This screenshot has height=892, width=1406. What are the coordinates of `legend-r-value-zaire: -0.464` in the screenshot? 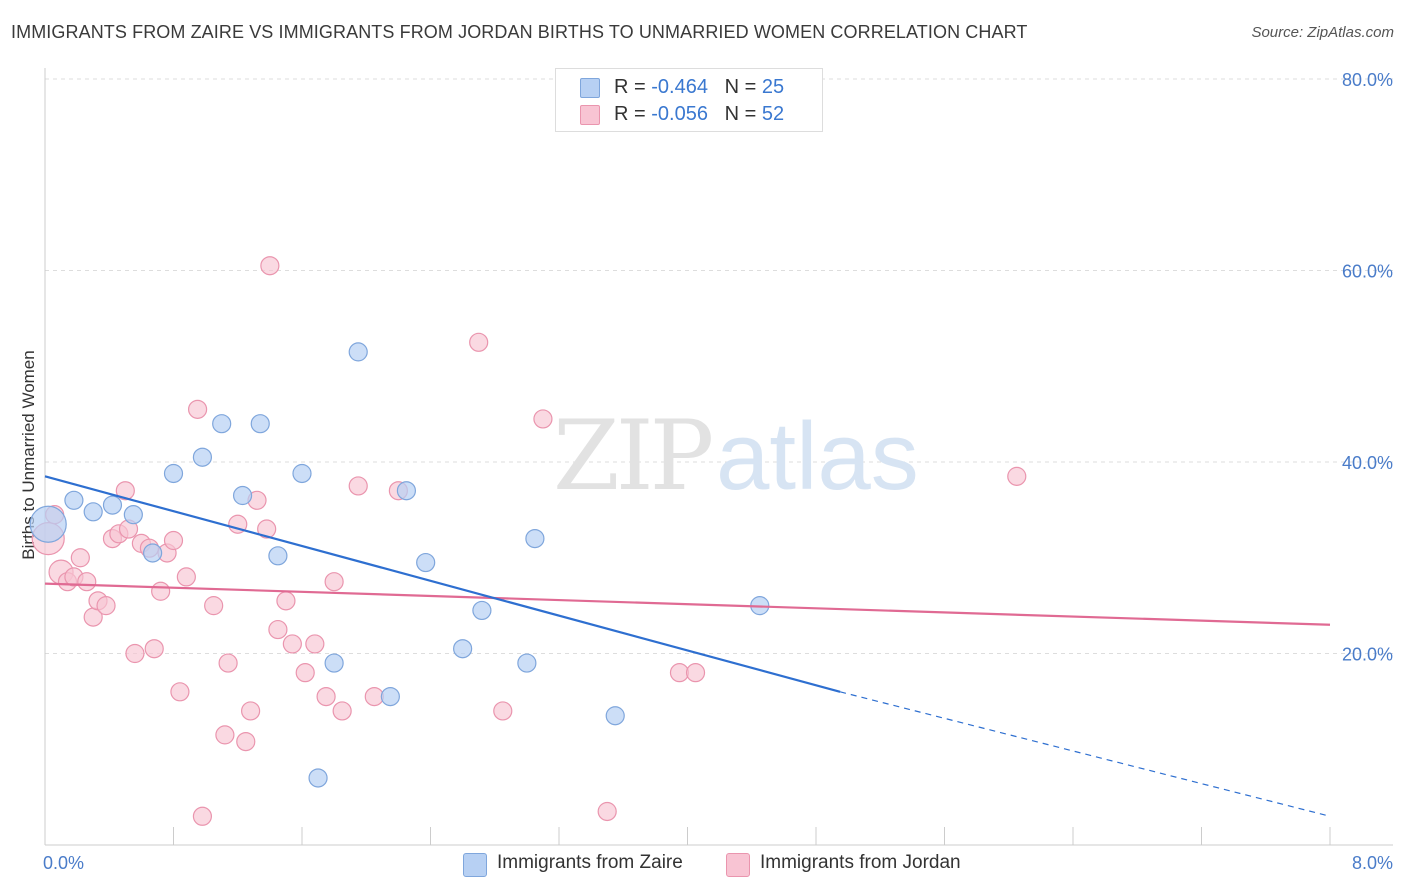 It's located at (679, 87).